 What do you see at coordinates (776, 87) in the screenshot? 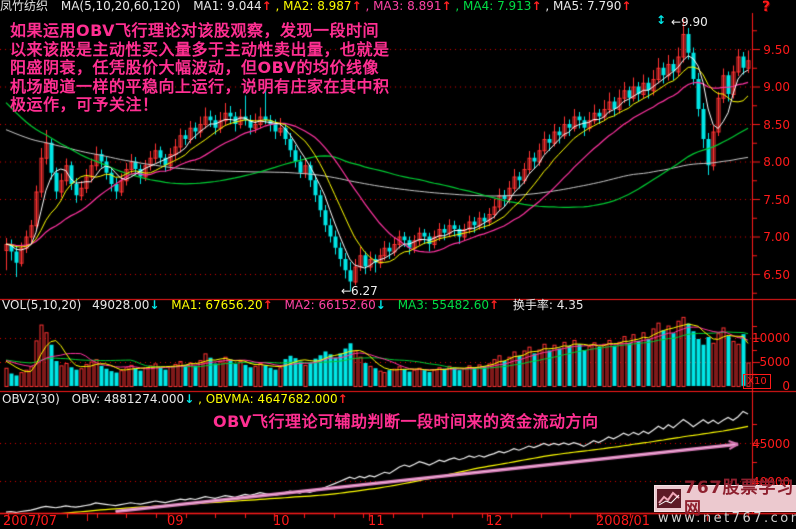
I see `price-tick-label: 9.00` at bounding box center [776, 87].